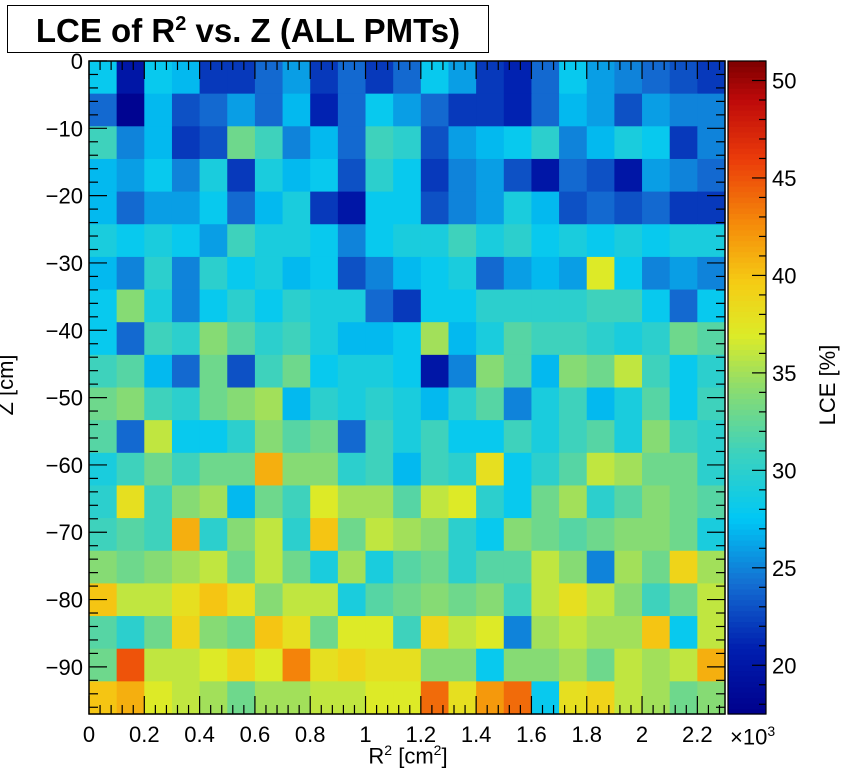 The height and width of the screenshot is (777, 846). What do you see at coordinates (642, 734) in the screenshot?
I see `x-tick-label: 2` at bounding box center [642, 734].